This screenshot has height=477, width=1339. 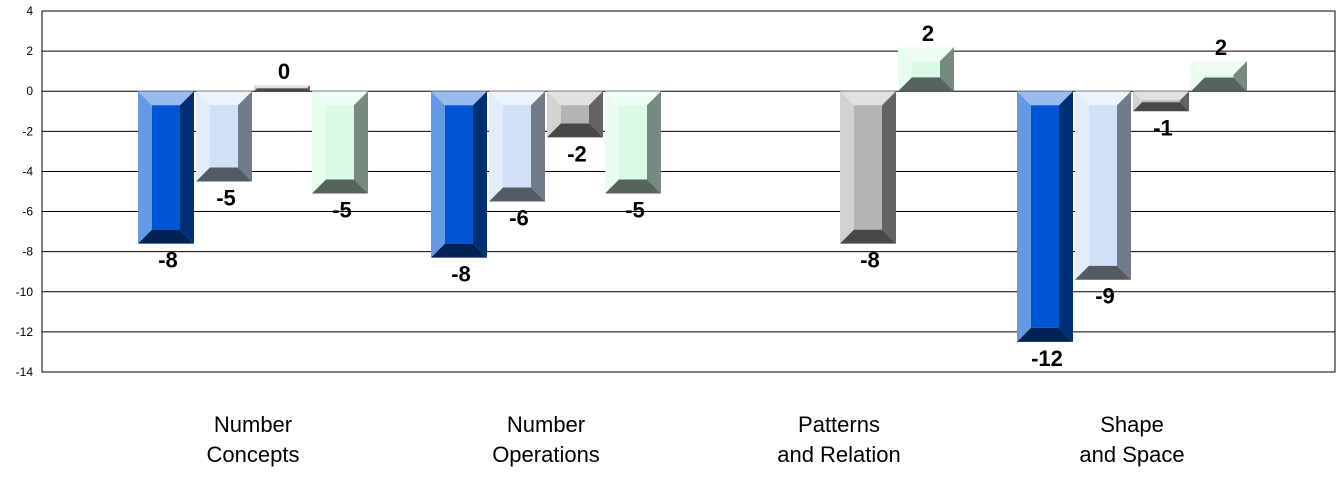 I want to click on x-category-label: Patterns and Relation, so click(x=839, y=439).